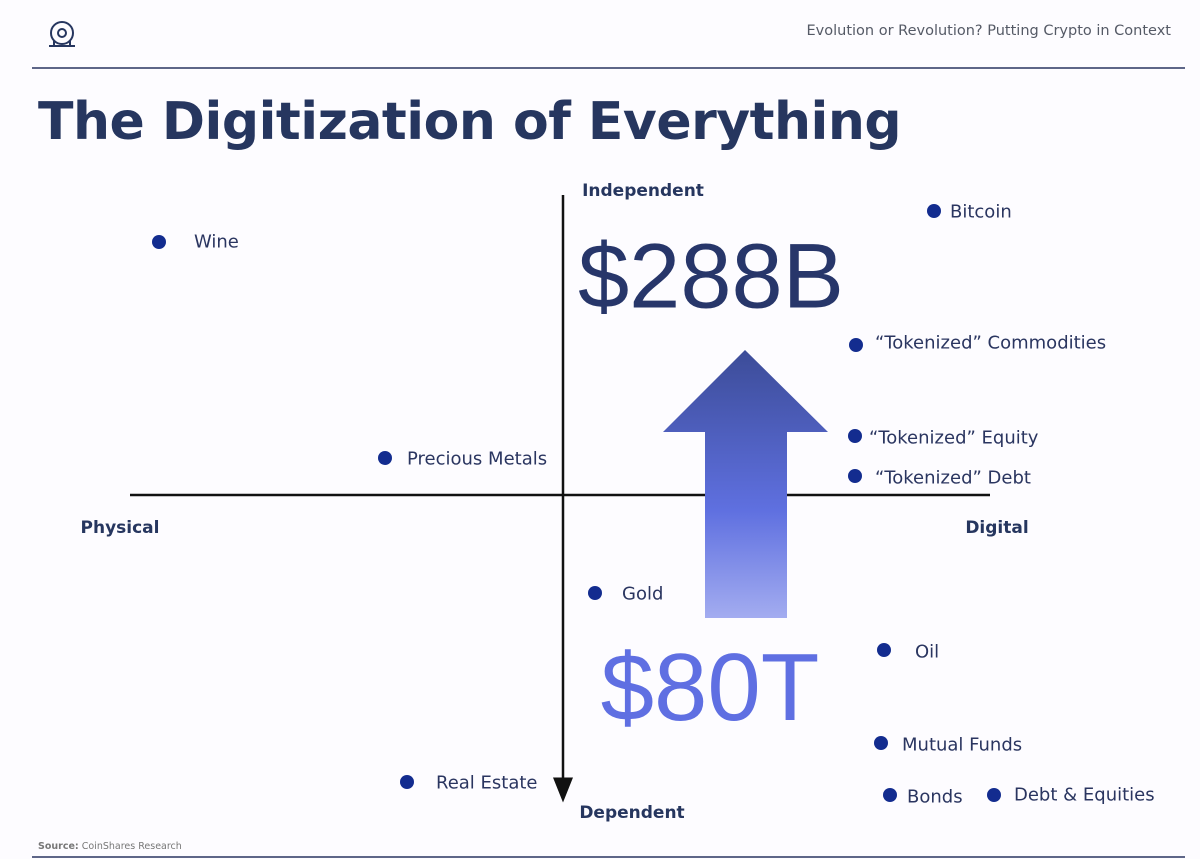  I want to click on axis-label: Physical, so click(120, 528).